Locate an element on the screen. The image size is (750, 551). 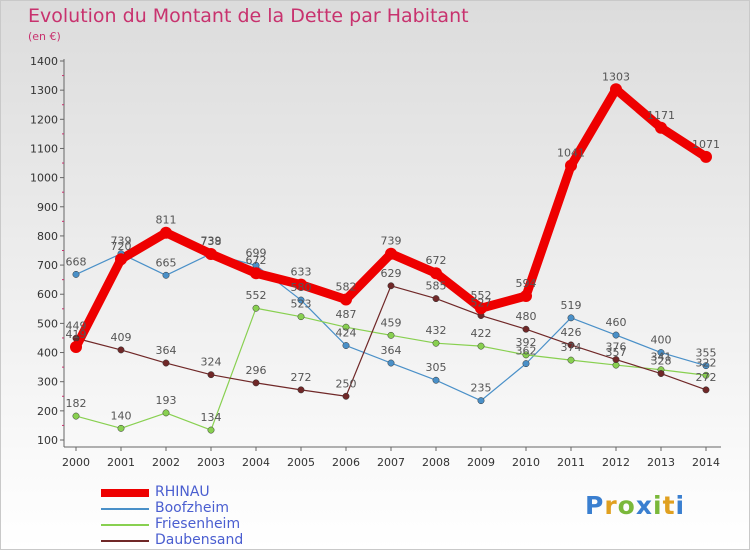
data-label-daubensand: 585 is located at coordinates (436, 286).